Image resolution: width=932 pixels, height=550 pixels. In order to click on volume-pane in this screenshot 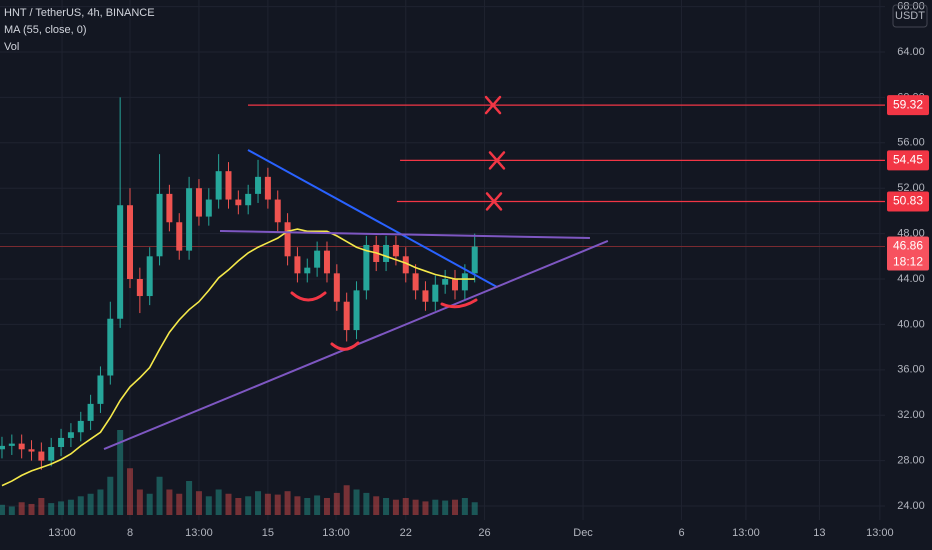, I will do `click(239, 472)`.